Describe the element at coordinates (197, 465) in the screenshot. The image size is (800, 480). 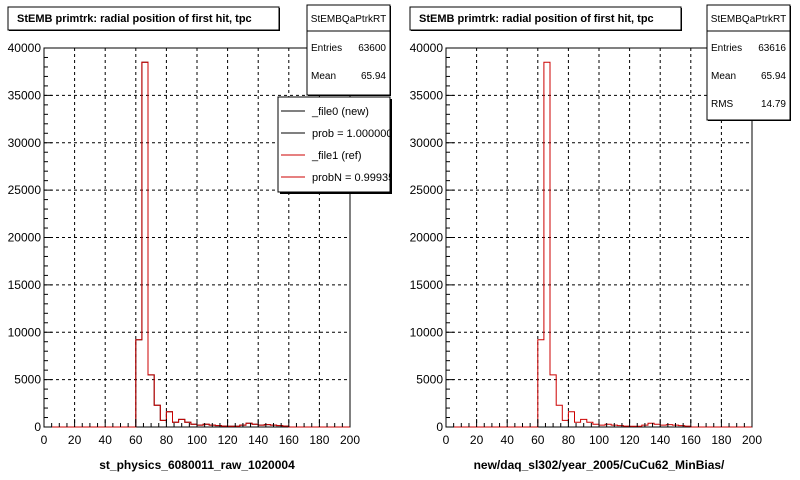
I see `x-axis-label: st_physics_6080011_raw_1020004` at that location.